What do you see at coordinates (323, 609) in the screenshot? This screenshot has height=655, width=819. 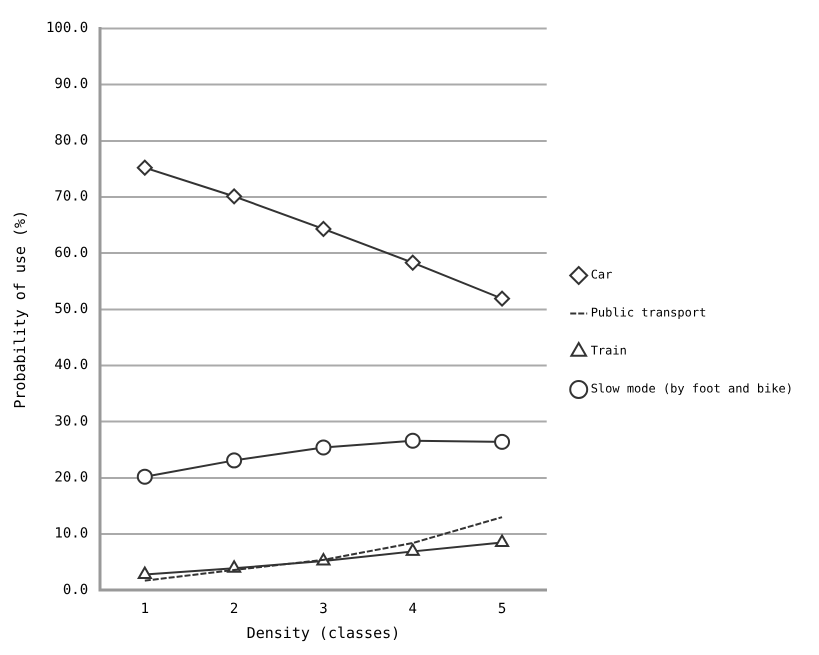 I see `x-tick-label: 3` at bounding box center [323, 609].